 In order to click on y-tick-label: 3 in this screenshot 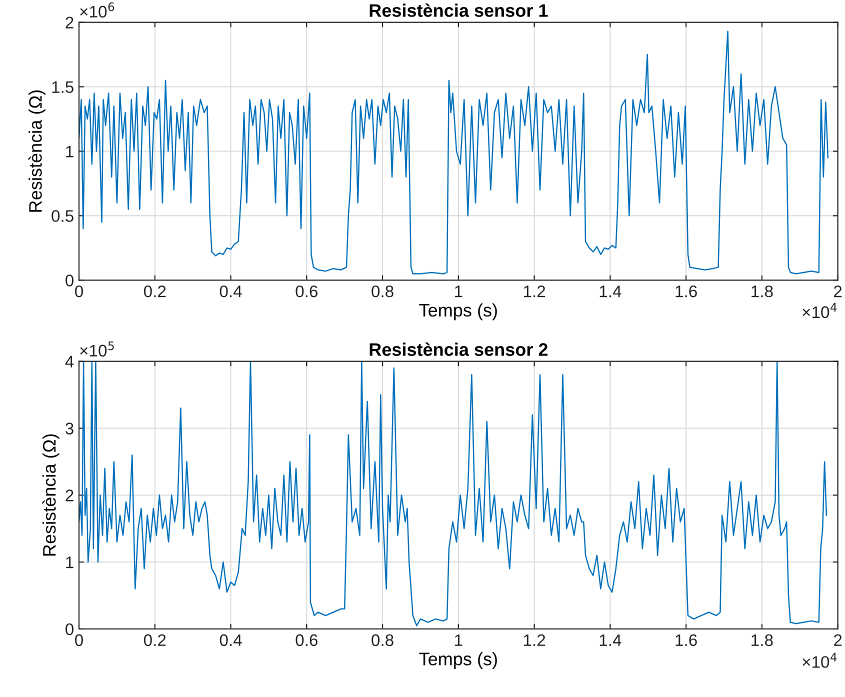, I will do `click(70, 428)`.